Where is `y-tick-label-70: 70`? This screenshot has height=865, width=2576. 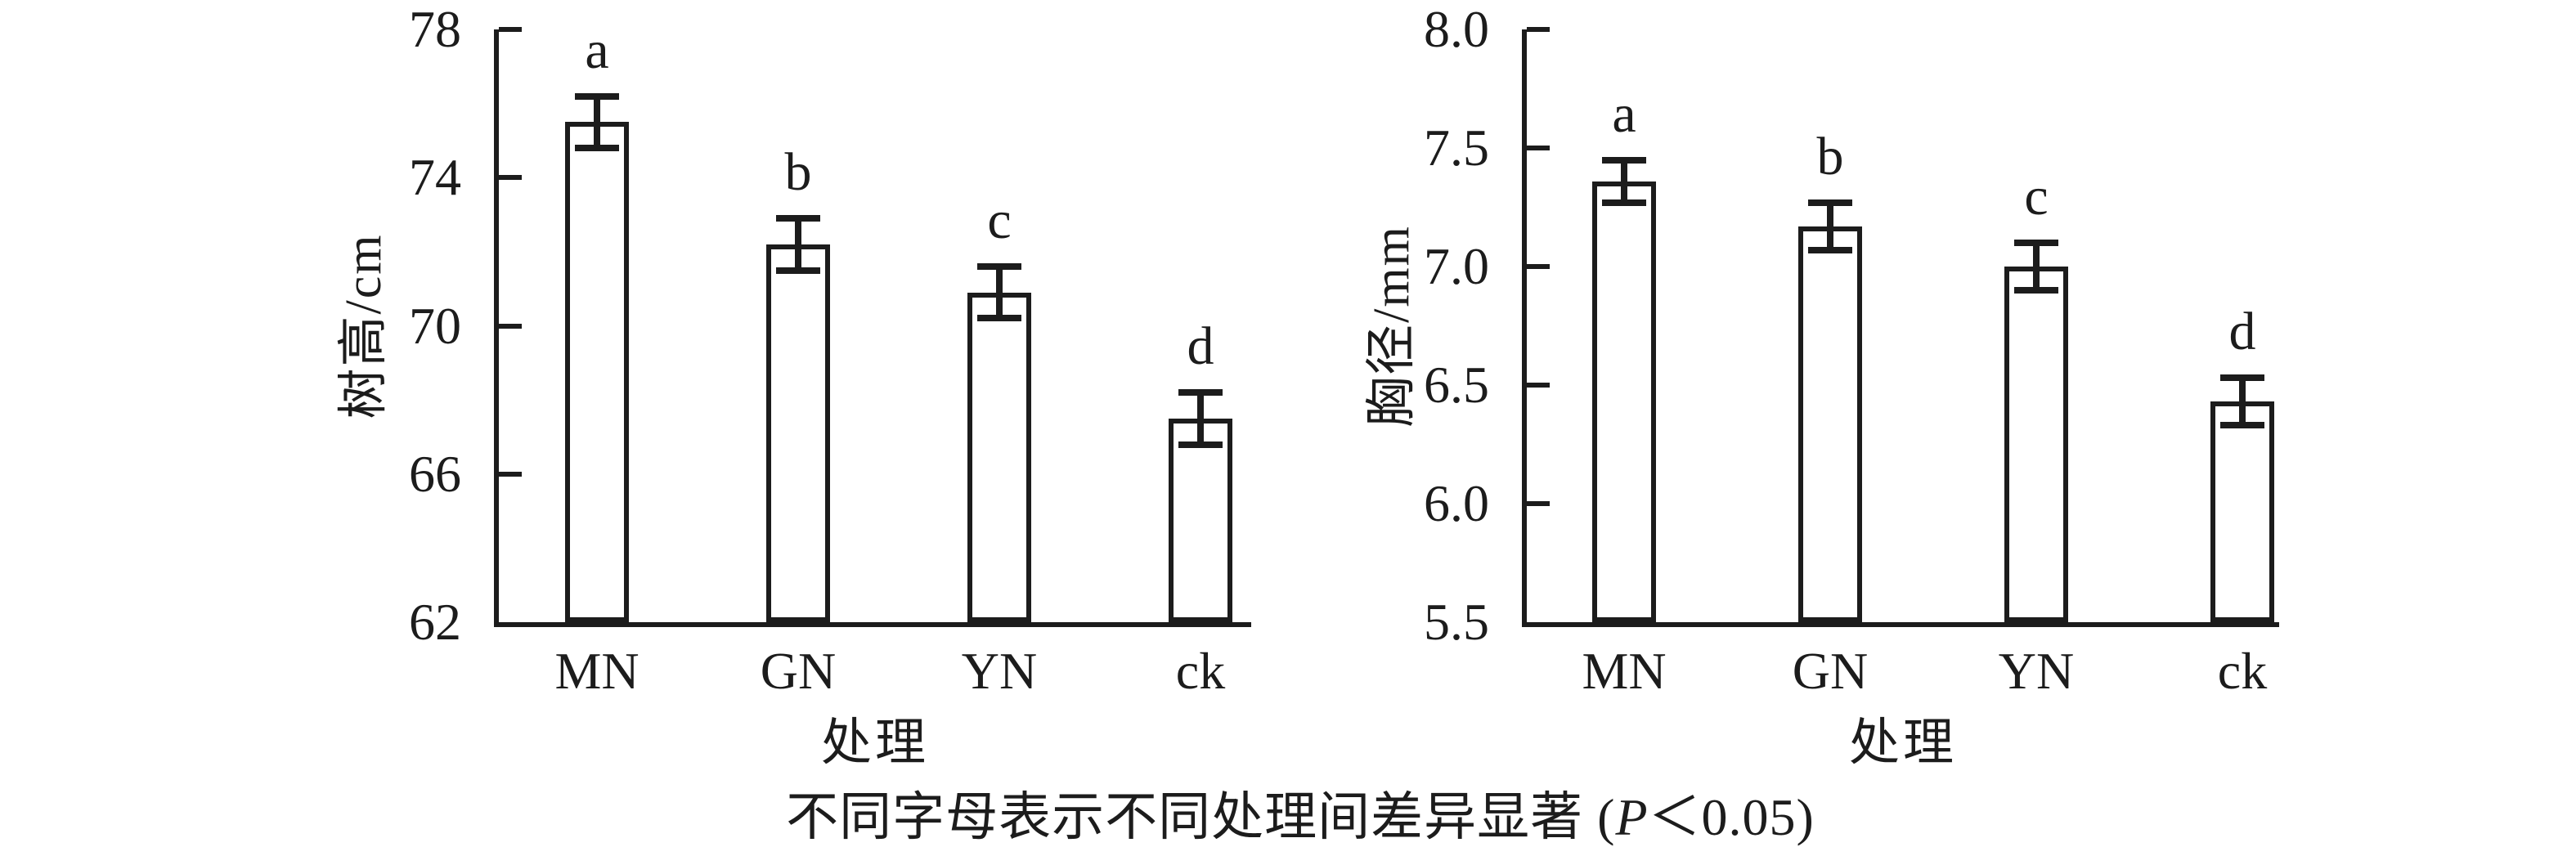
y-tick-label-70: 70 is located at coordinates (435, 325).